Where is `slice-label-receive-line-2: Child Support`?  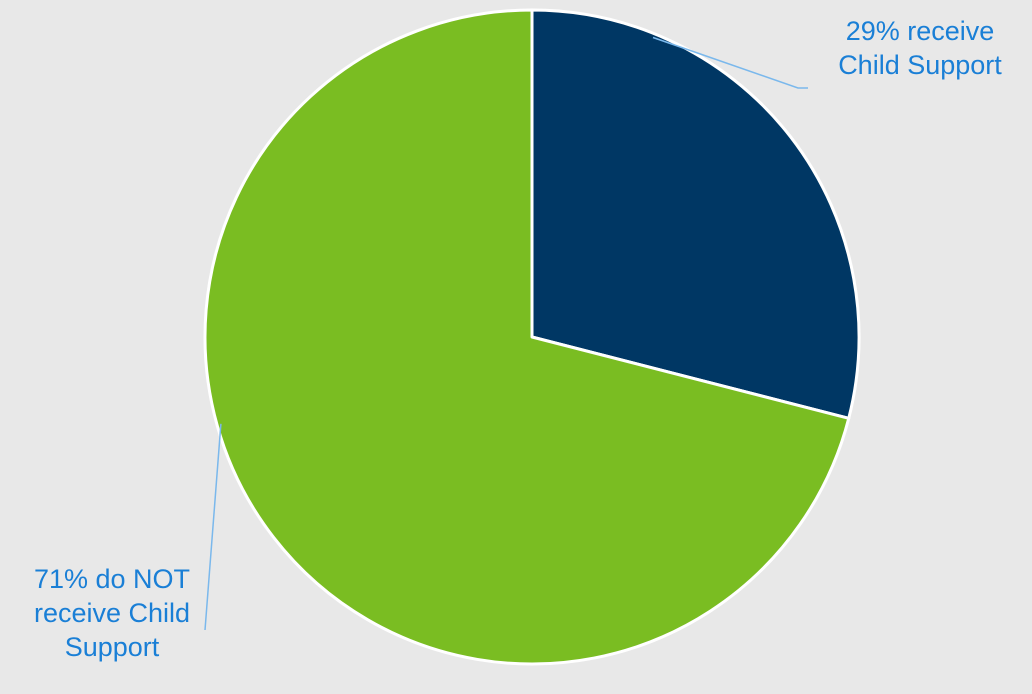
slice-label-receive-line-2: Child Support is located at coordinates (920, 65).